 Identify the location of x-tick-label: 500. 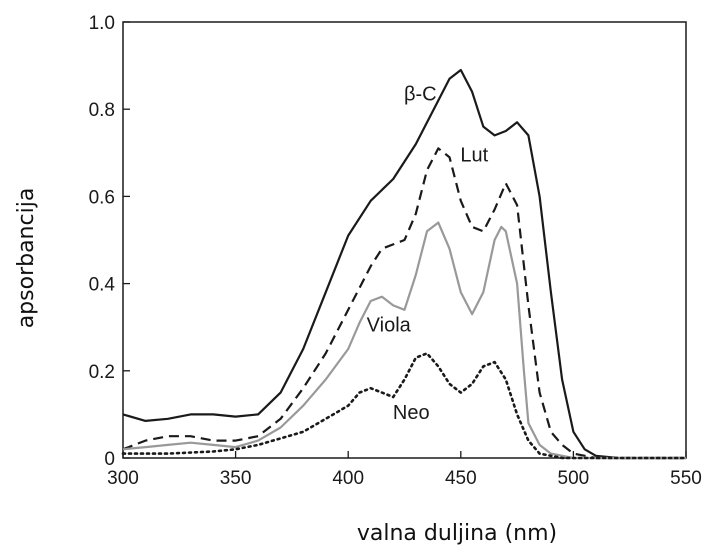
(574, 478).